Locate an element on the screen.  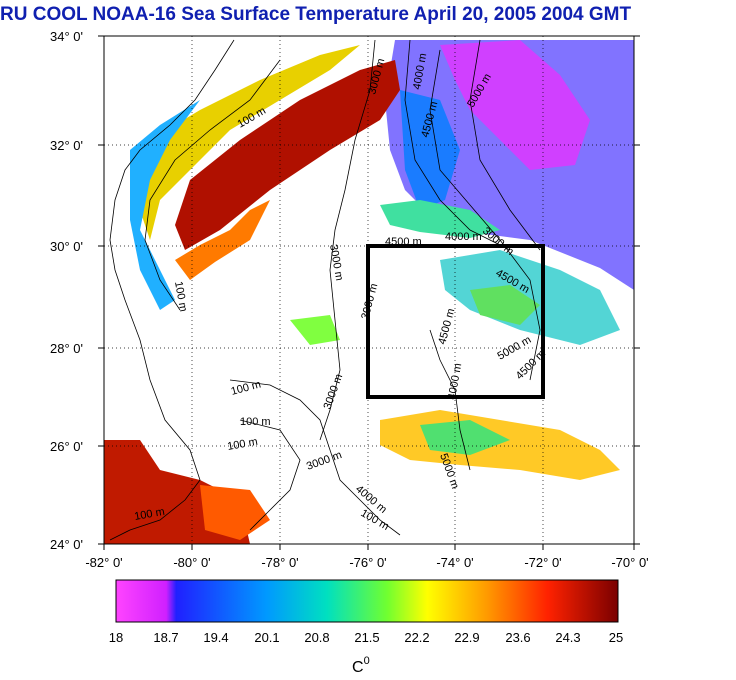
bahamas-outline is located at coordinates (315, 457).